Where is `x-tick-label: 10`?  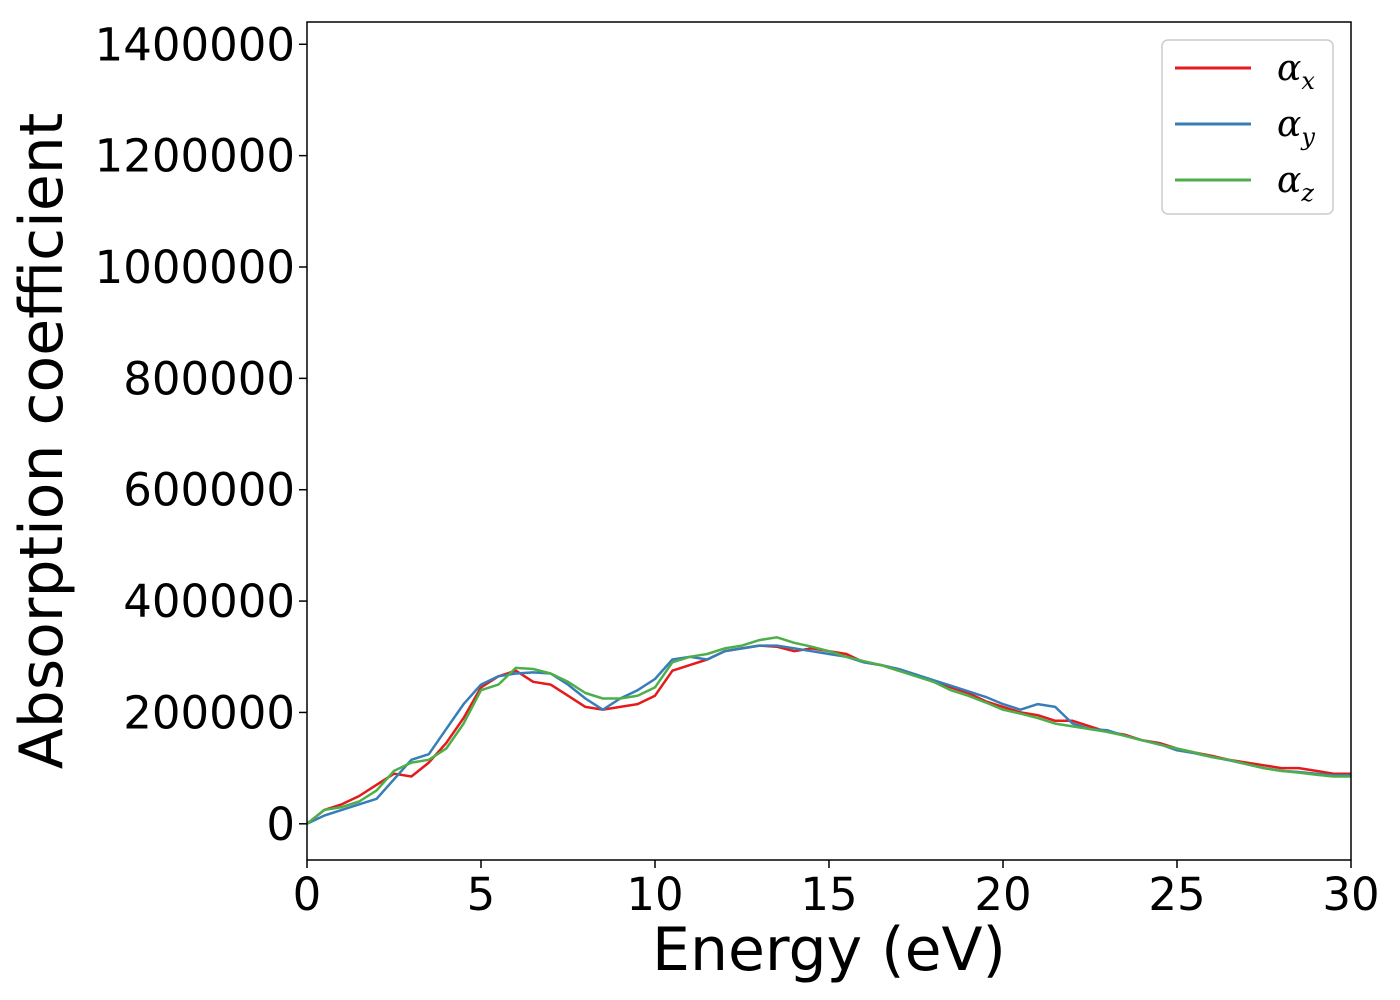
x-tick-label: 10 is located at coordinates (654, 894).